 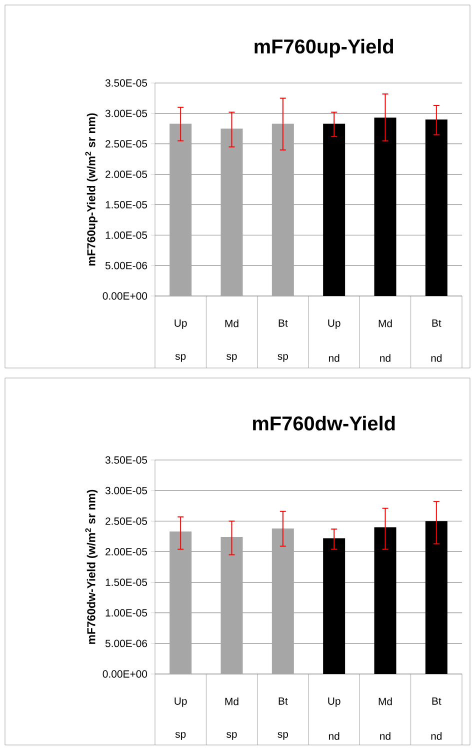 What do you see at coordinates (91, 189) in the screenshot?
I see `y-axis-title: mF760up-Yield (w/m$^{2}$ sr nm)` at bounding box center [91, 189].